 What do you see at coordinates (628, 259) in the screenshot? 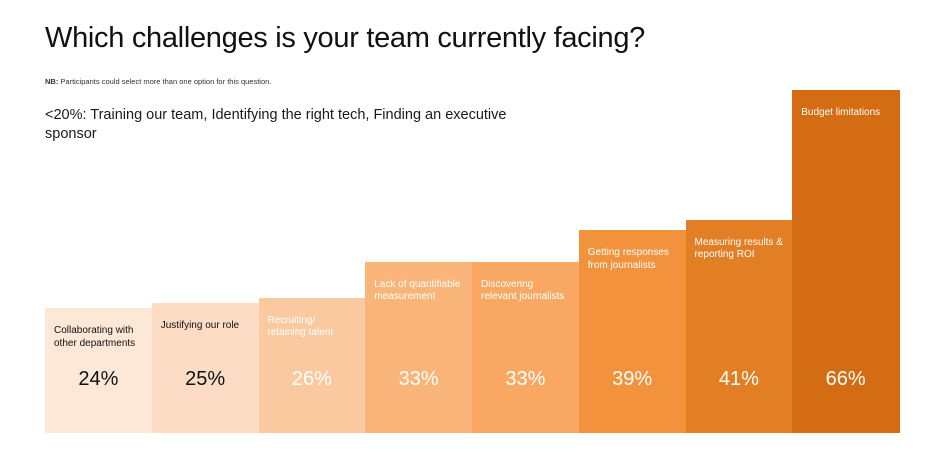
I see `bar-label: Getting responses from journalists` at bounding box center [628, 259].